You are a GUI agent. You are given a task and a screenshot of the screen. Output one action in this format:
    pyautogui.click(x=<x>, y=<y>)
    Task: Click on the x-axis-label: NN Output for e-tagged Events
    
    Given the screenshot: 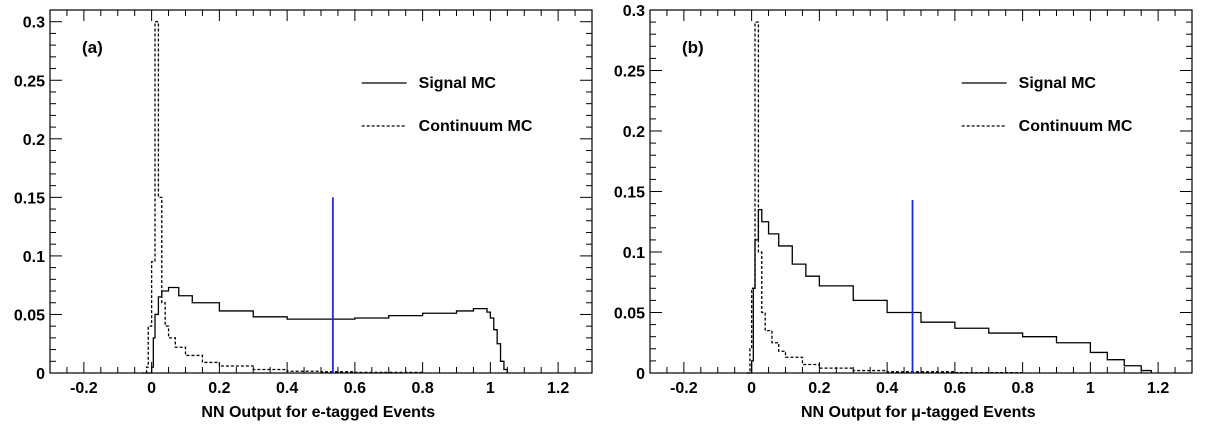 What is the action you would take?
    pyautogui.click(x=318, y=412)
    